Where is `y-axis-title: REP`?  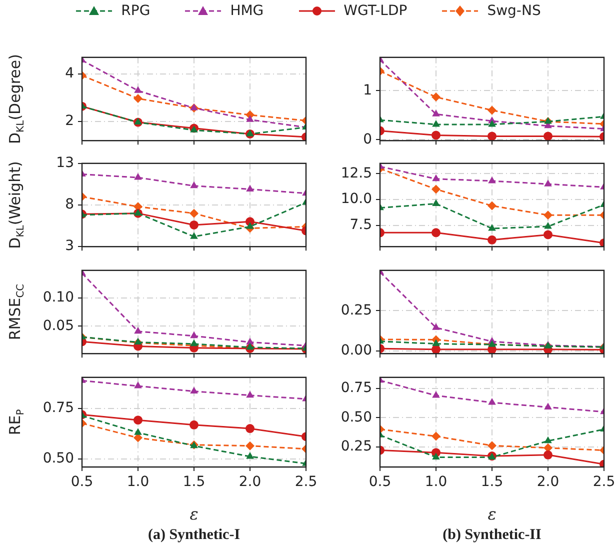 y-axis-title: REP is located at coordinates (16, 422).